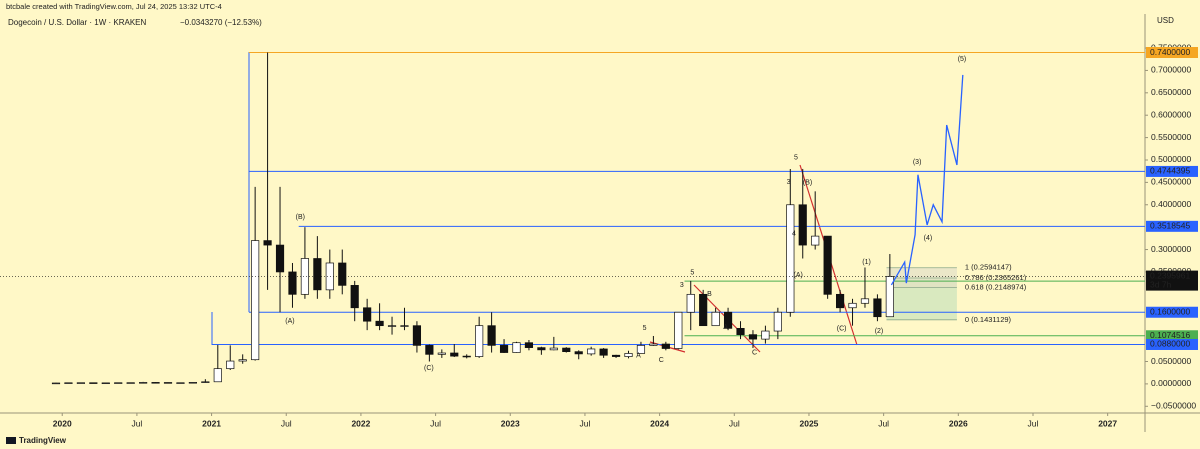  What do you see at coordinates (510, 423) in the screenshot?
I see `x-tick-label: 2023` at bounding box center [510, 423].